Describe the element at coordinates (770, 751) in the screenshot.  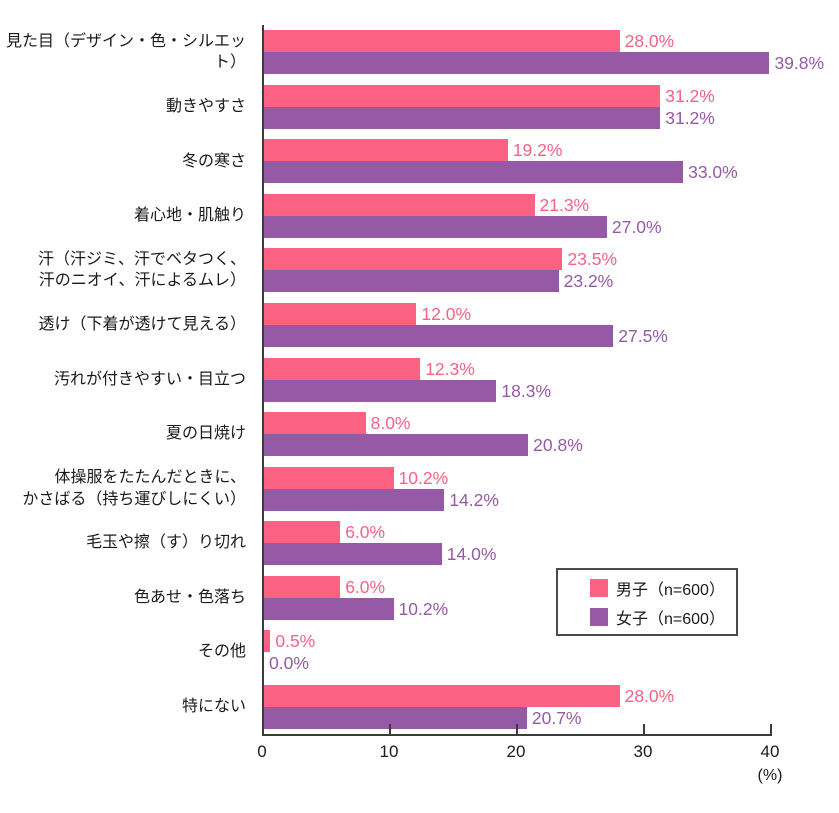
I see `x-tick-label: 40` at that location.